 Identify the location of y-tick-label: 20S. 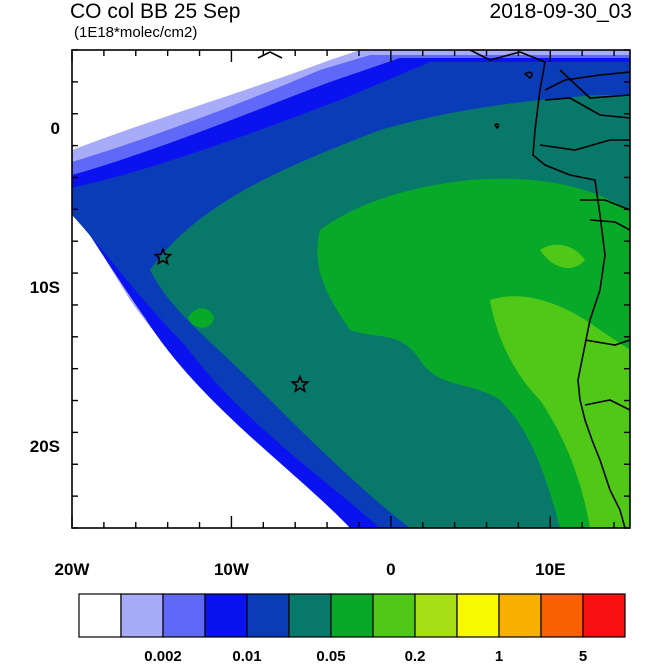
(44, 447).